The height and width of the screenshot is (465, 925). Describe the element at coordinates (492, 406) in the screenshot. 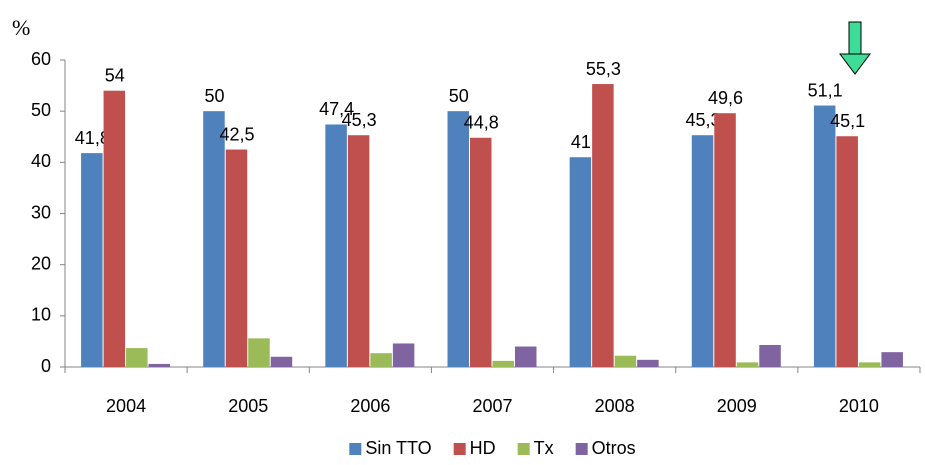

I see `x-tick-label: 2007` at that location.